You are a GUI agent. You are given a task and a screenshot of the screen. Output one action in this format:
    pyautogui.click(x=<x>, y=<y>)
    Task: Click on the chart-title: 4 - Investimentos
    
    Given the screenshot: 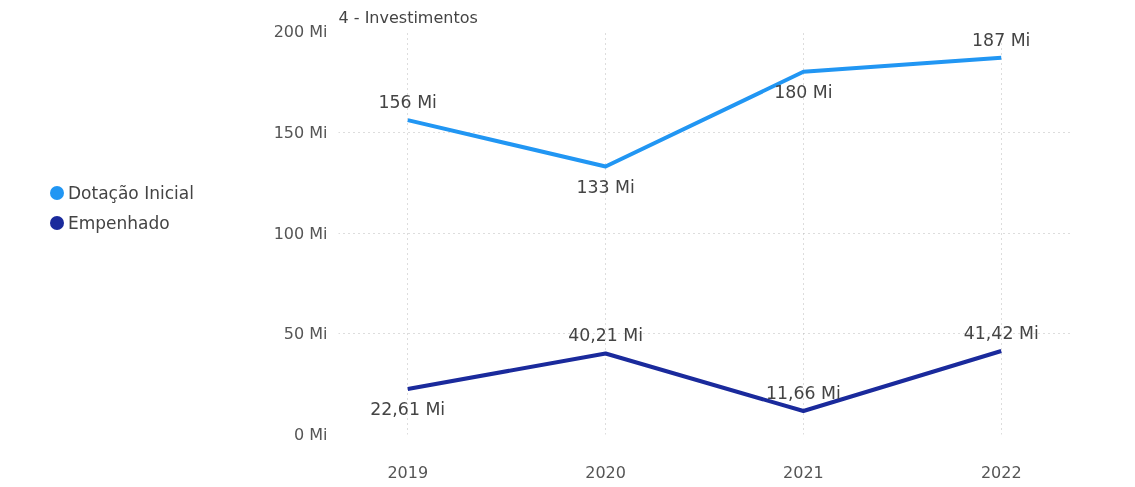 What is the action you would take?
    pyautogui.click(x=408, y=17)
    